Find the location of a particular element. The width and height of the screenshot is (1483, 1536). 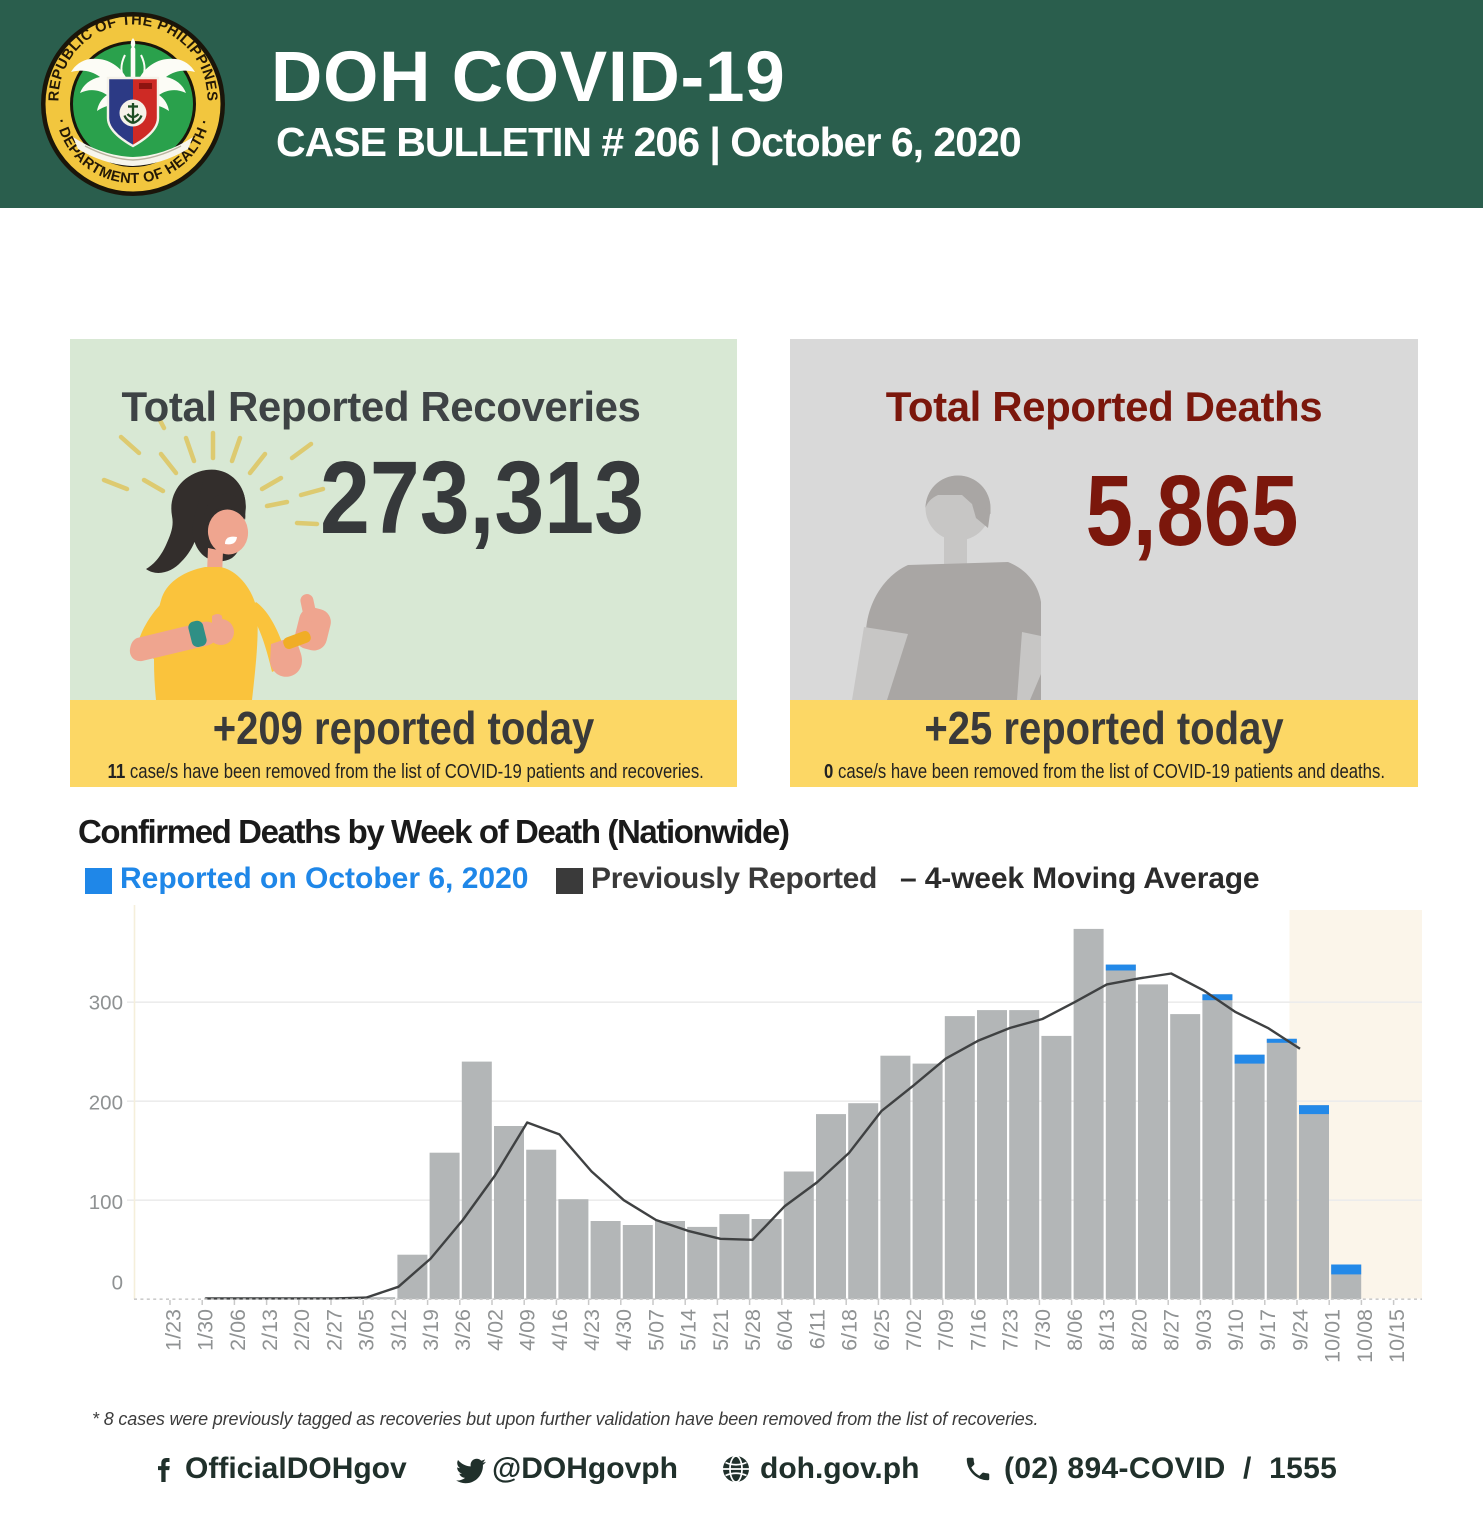

svg-text: 2/13 is located at coordinates (270, 1330).